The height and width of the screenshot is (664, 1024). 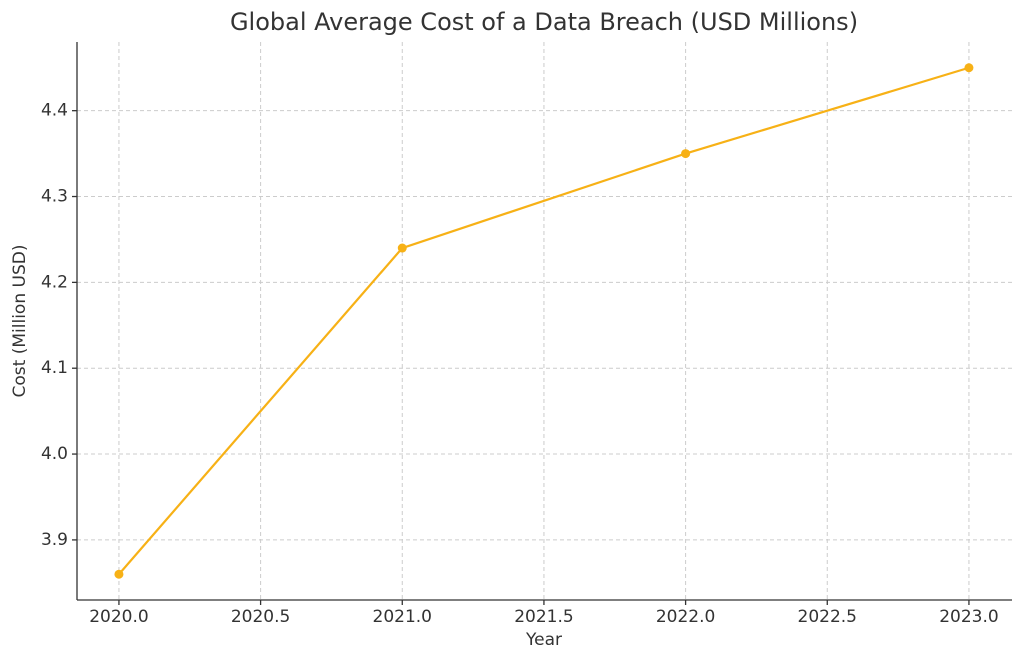 What do you see at coordinates (968, 617) in the screenshot?
I see `x-tick-label: 2023.0` at bounding box center [968, 617].